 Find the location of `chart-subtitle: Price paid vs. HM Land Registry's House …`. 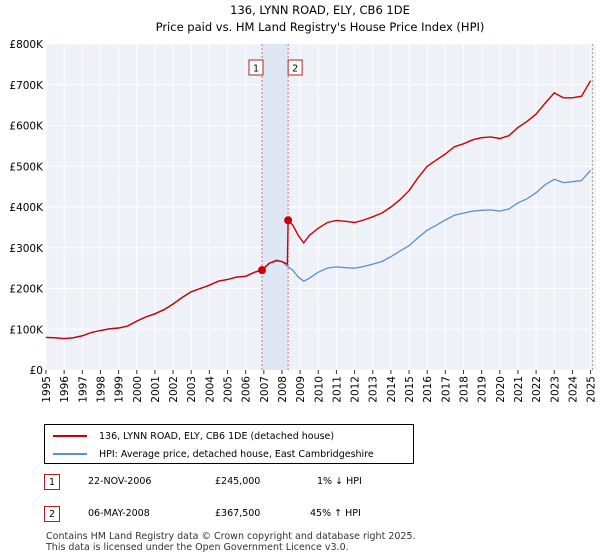

chart-subtitle: Price paid vs. HM Land Registry's House … is located at coordinates (320, 27).